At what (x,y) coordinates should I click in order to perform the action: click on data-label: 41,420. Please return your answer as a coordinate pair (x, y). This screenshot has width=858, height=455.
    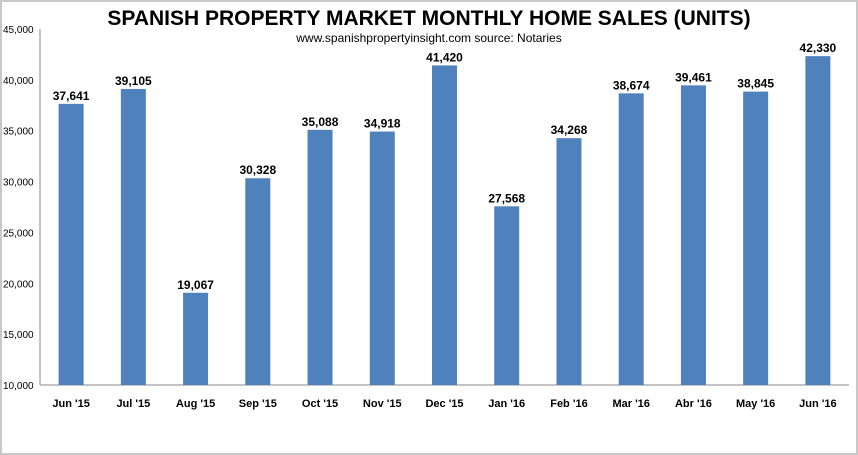
    Looking at the image, I should click on (444, 57).